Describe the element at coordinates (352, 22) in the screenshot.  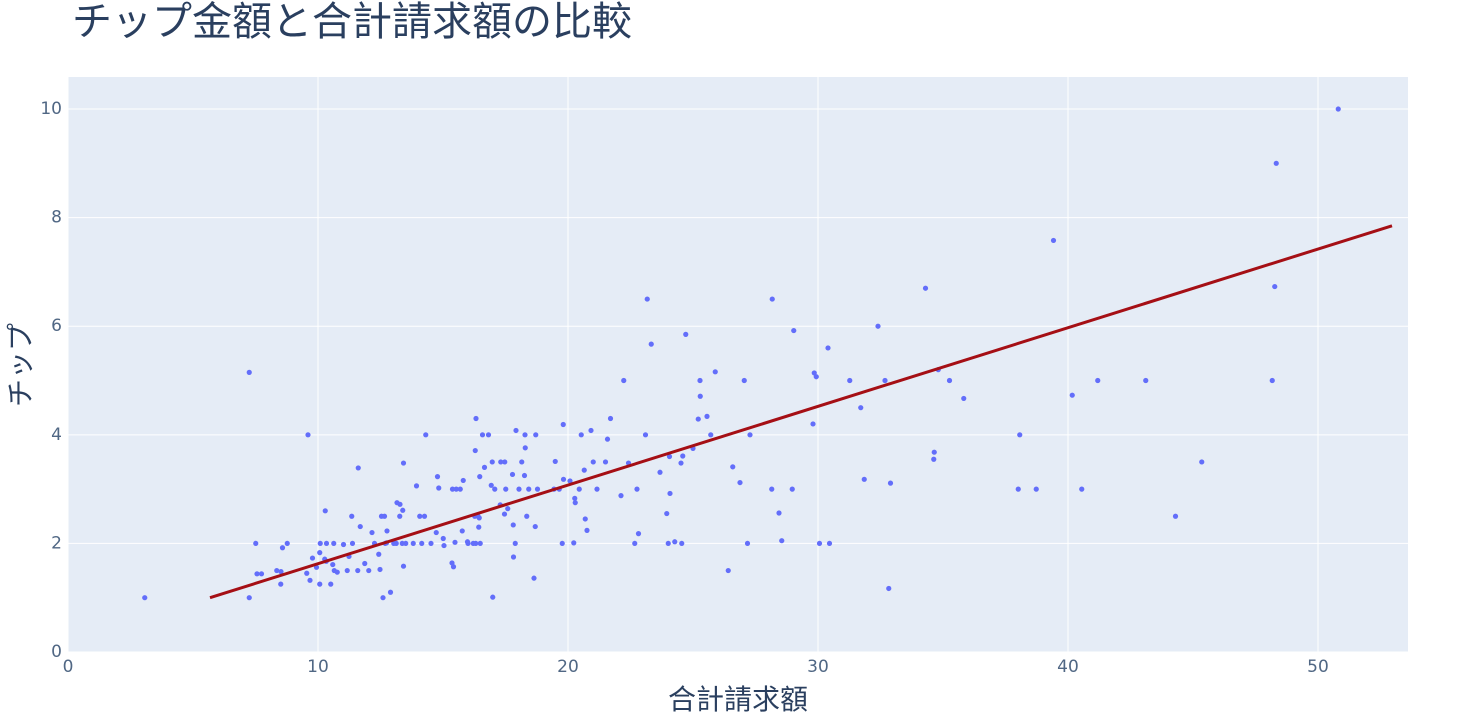
I see `chart-title: チップ金額と合計請求額の比較` at that location.